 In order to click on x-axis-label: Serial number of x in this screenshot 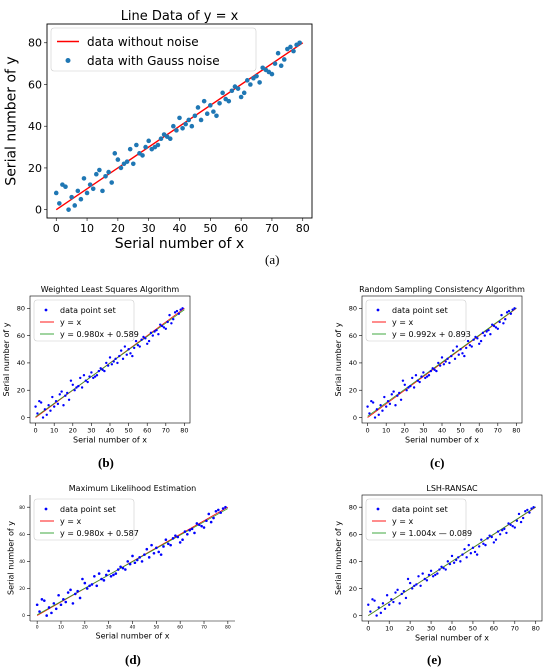, I will do `click(179, 244)`.